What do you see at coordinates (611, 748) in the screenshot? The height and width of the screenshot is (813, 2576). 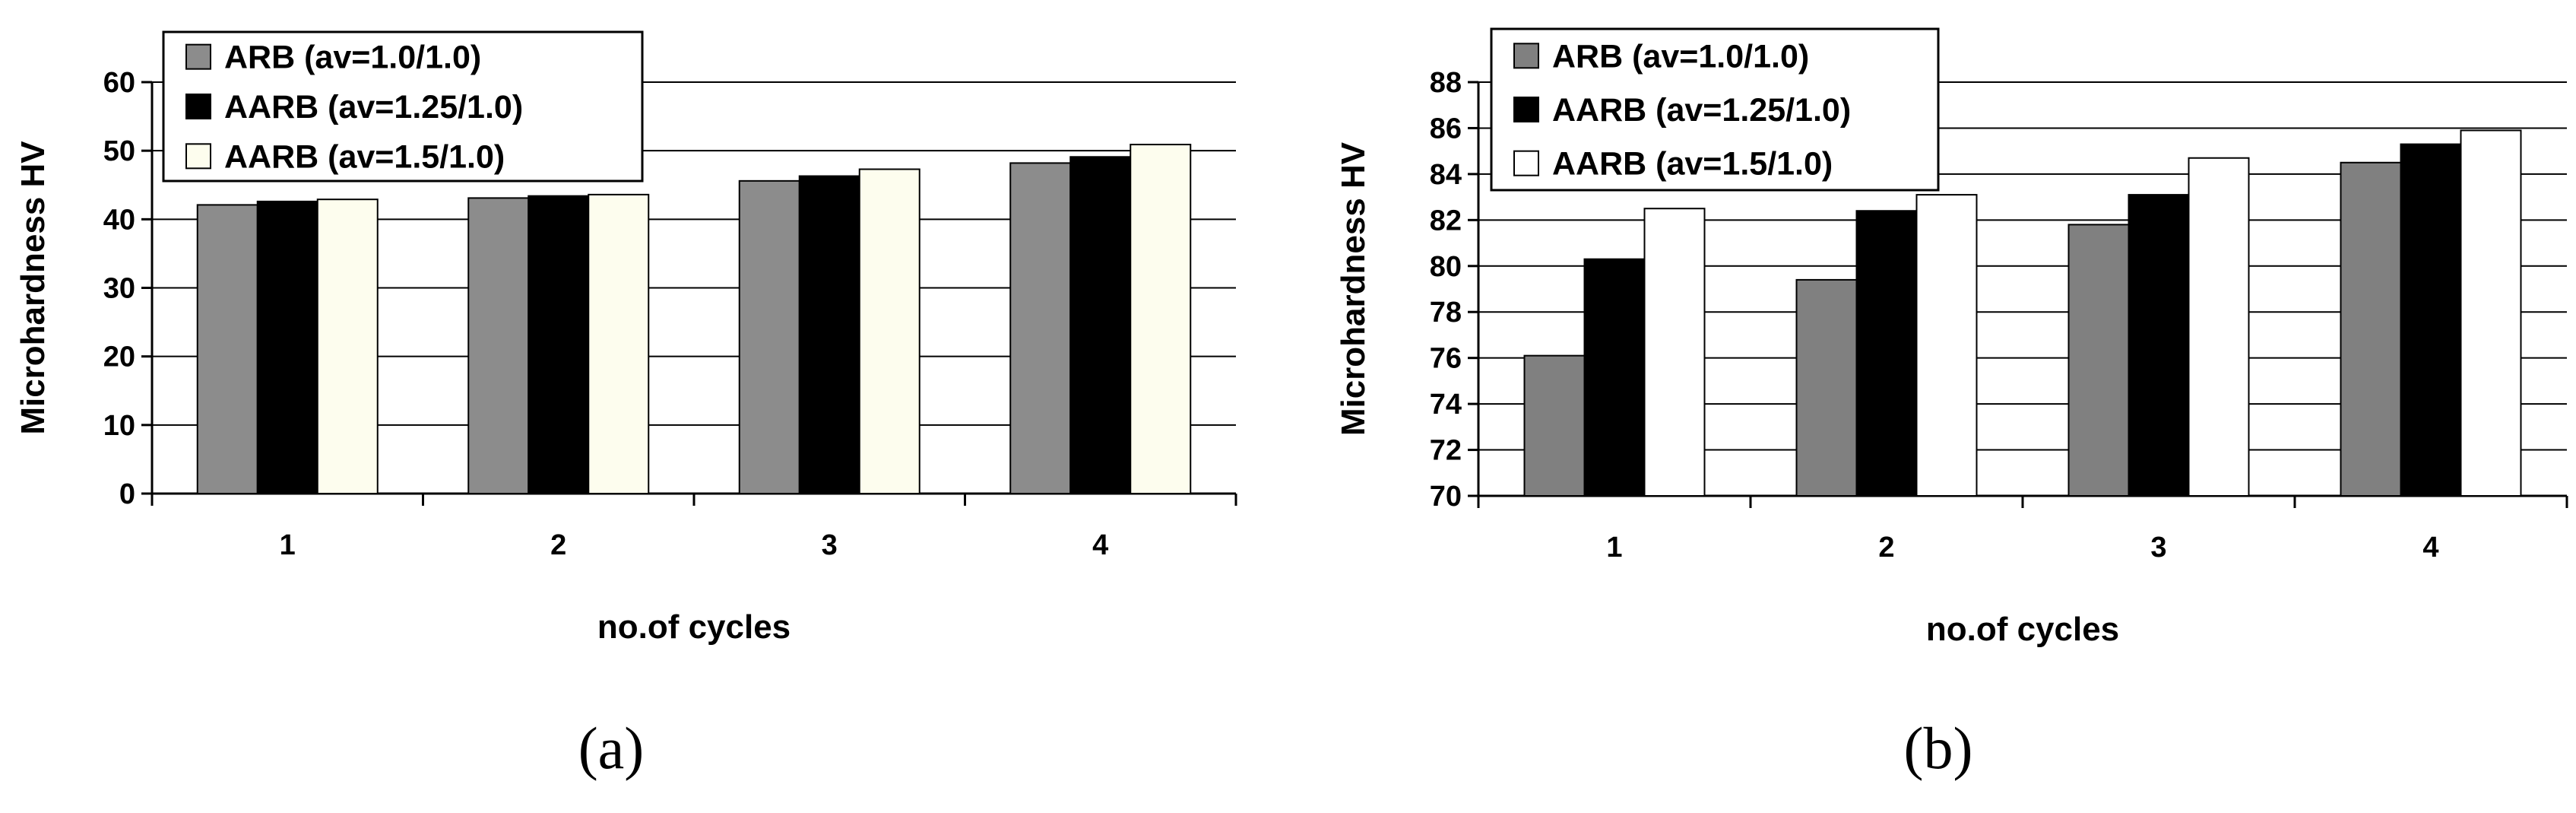 I see `panel-label: (a)` at bounding box center [611, 748].